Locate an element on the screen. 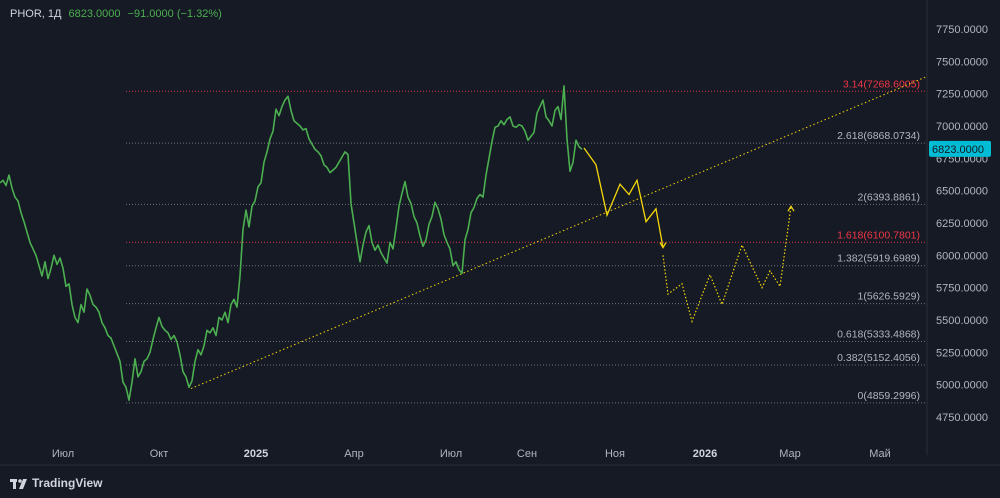 The image size is (1000, 498). x-tick-label: Сен is located at coordinates (527, 454).